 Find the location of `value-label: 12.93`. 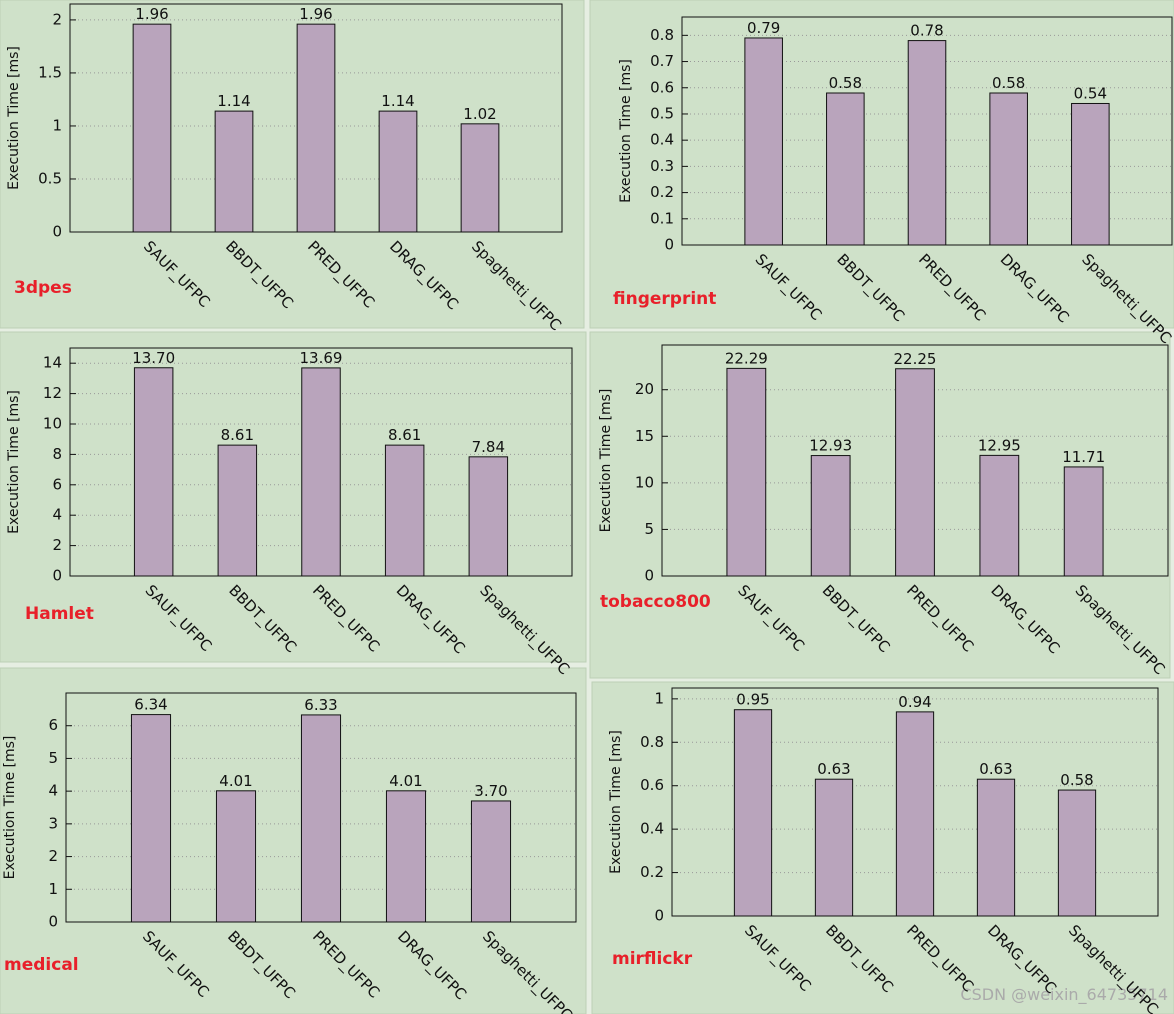

value-label: 12.93 is located at coordinates (830, 446).